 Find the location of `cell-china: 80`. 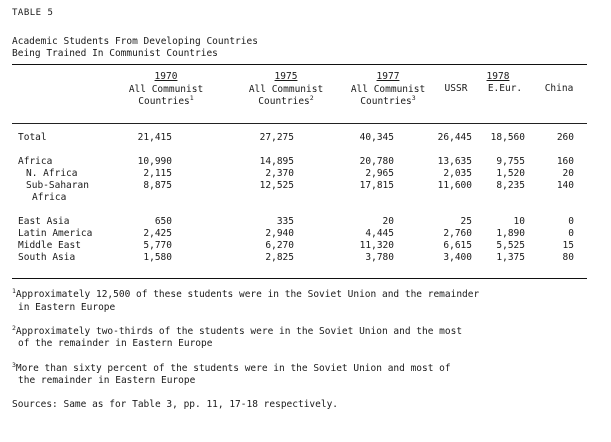

cell-china: 80 is located at coordinates (568, 258).